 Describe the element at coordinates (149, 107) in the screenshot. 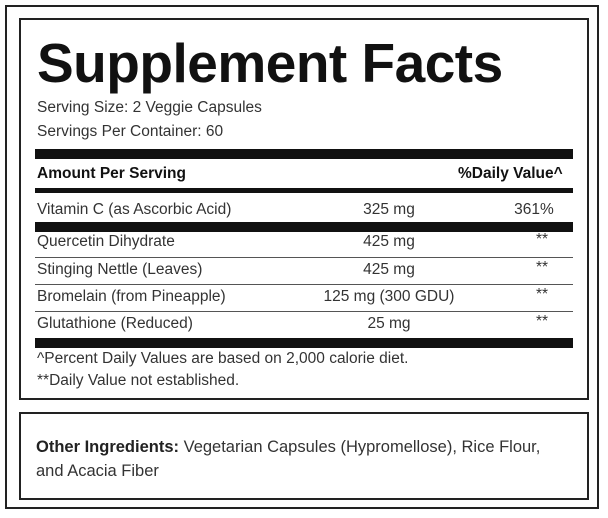

I see `serving-size: Serving Size: 2 Veggie Capsules` at that location.